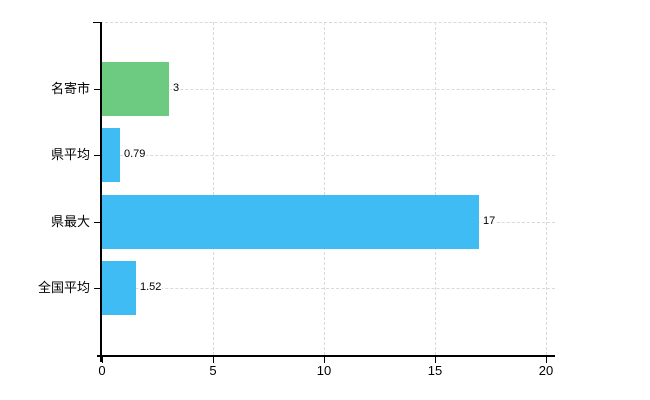 This screenshot has height=400, width=650. I want to click on bar-value-label: 3, so click(176, 88).